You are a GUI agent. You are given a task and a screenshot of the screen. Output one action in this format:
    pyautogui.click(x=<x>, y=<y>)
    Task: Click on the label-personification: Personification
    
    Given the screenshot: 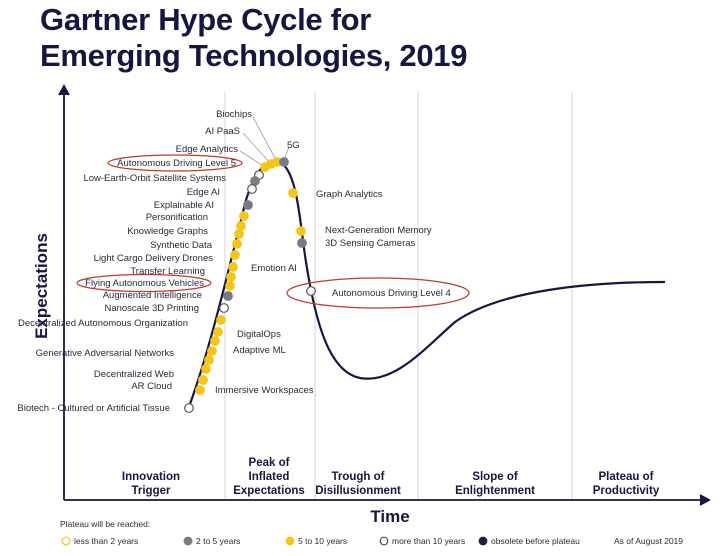 What is the action you would take?
    pyautogui.click(x=177, y=217)
    